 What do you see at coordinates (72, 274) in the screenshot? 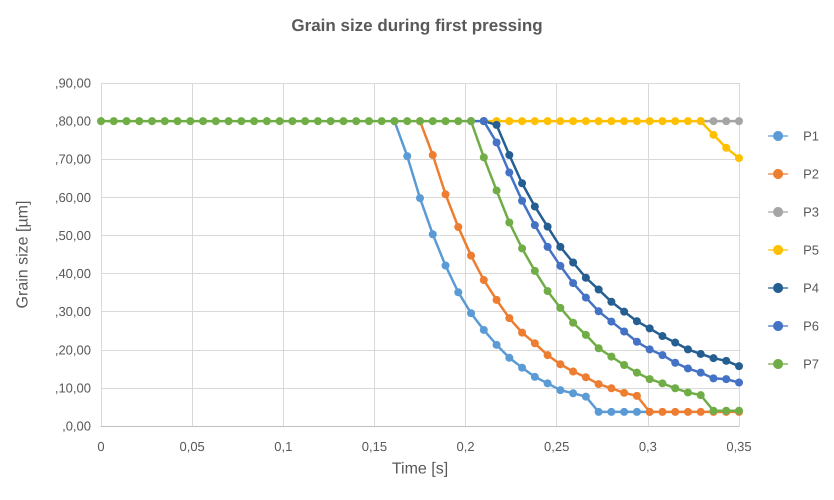
I see `y-tick-label: ,40,00` at bounding box center [72, 274].